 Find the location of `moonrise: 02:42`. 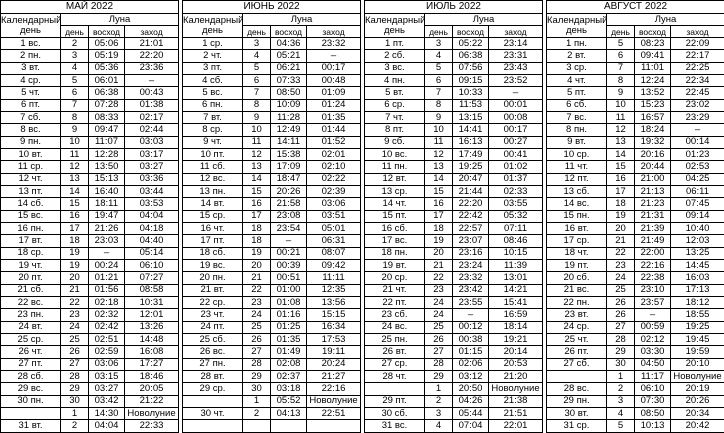

moonrise: 02:42 is located at coordinates (107, 327).